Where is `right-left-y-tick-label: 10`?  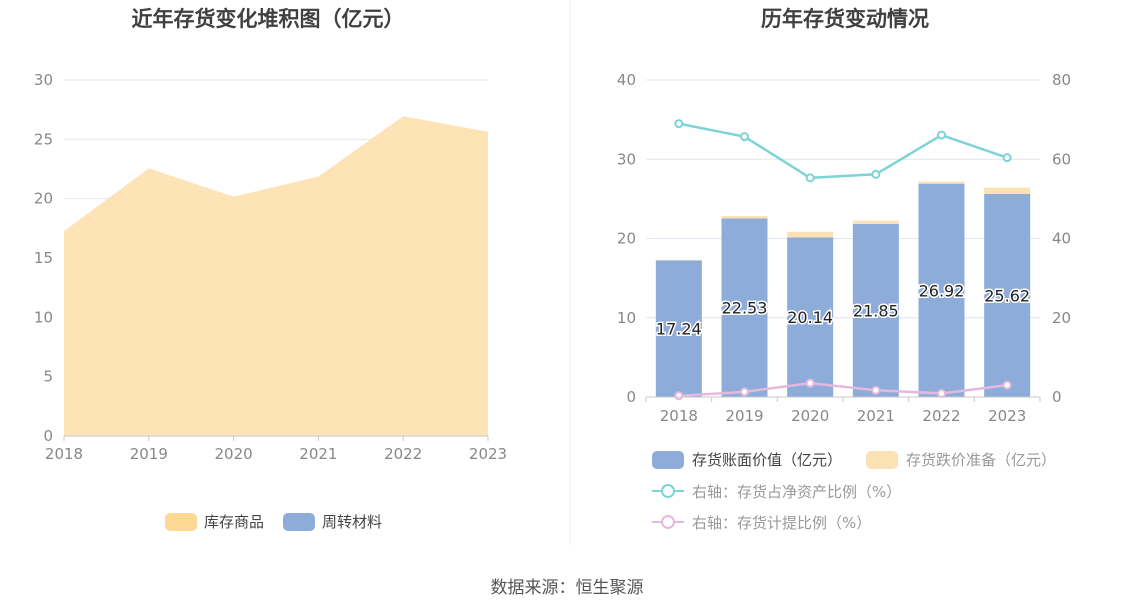
right-left-y-tick-label: 10 is located at coordinates (626, 318).